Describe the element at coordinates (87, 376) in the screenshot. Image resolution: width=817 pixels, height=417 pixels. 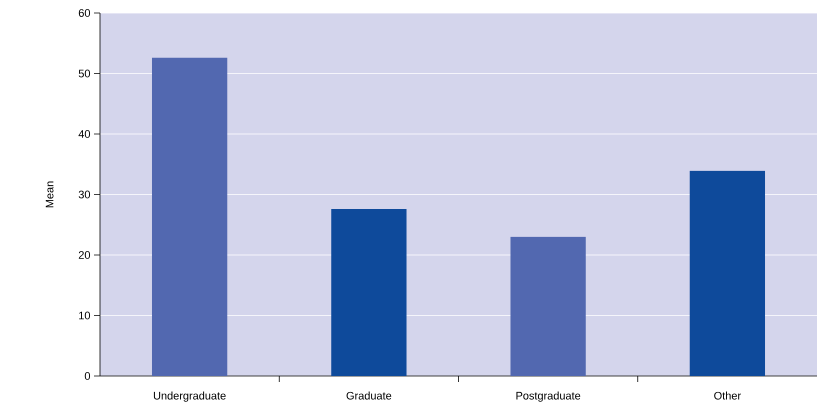
I see `y-tick-label: 0` at that location.